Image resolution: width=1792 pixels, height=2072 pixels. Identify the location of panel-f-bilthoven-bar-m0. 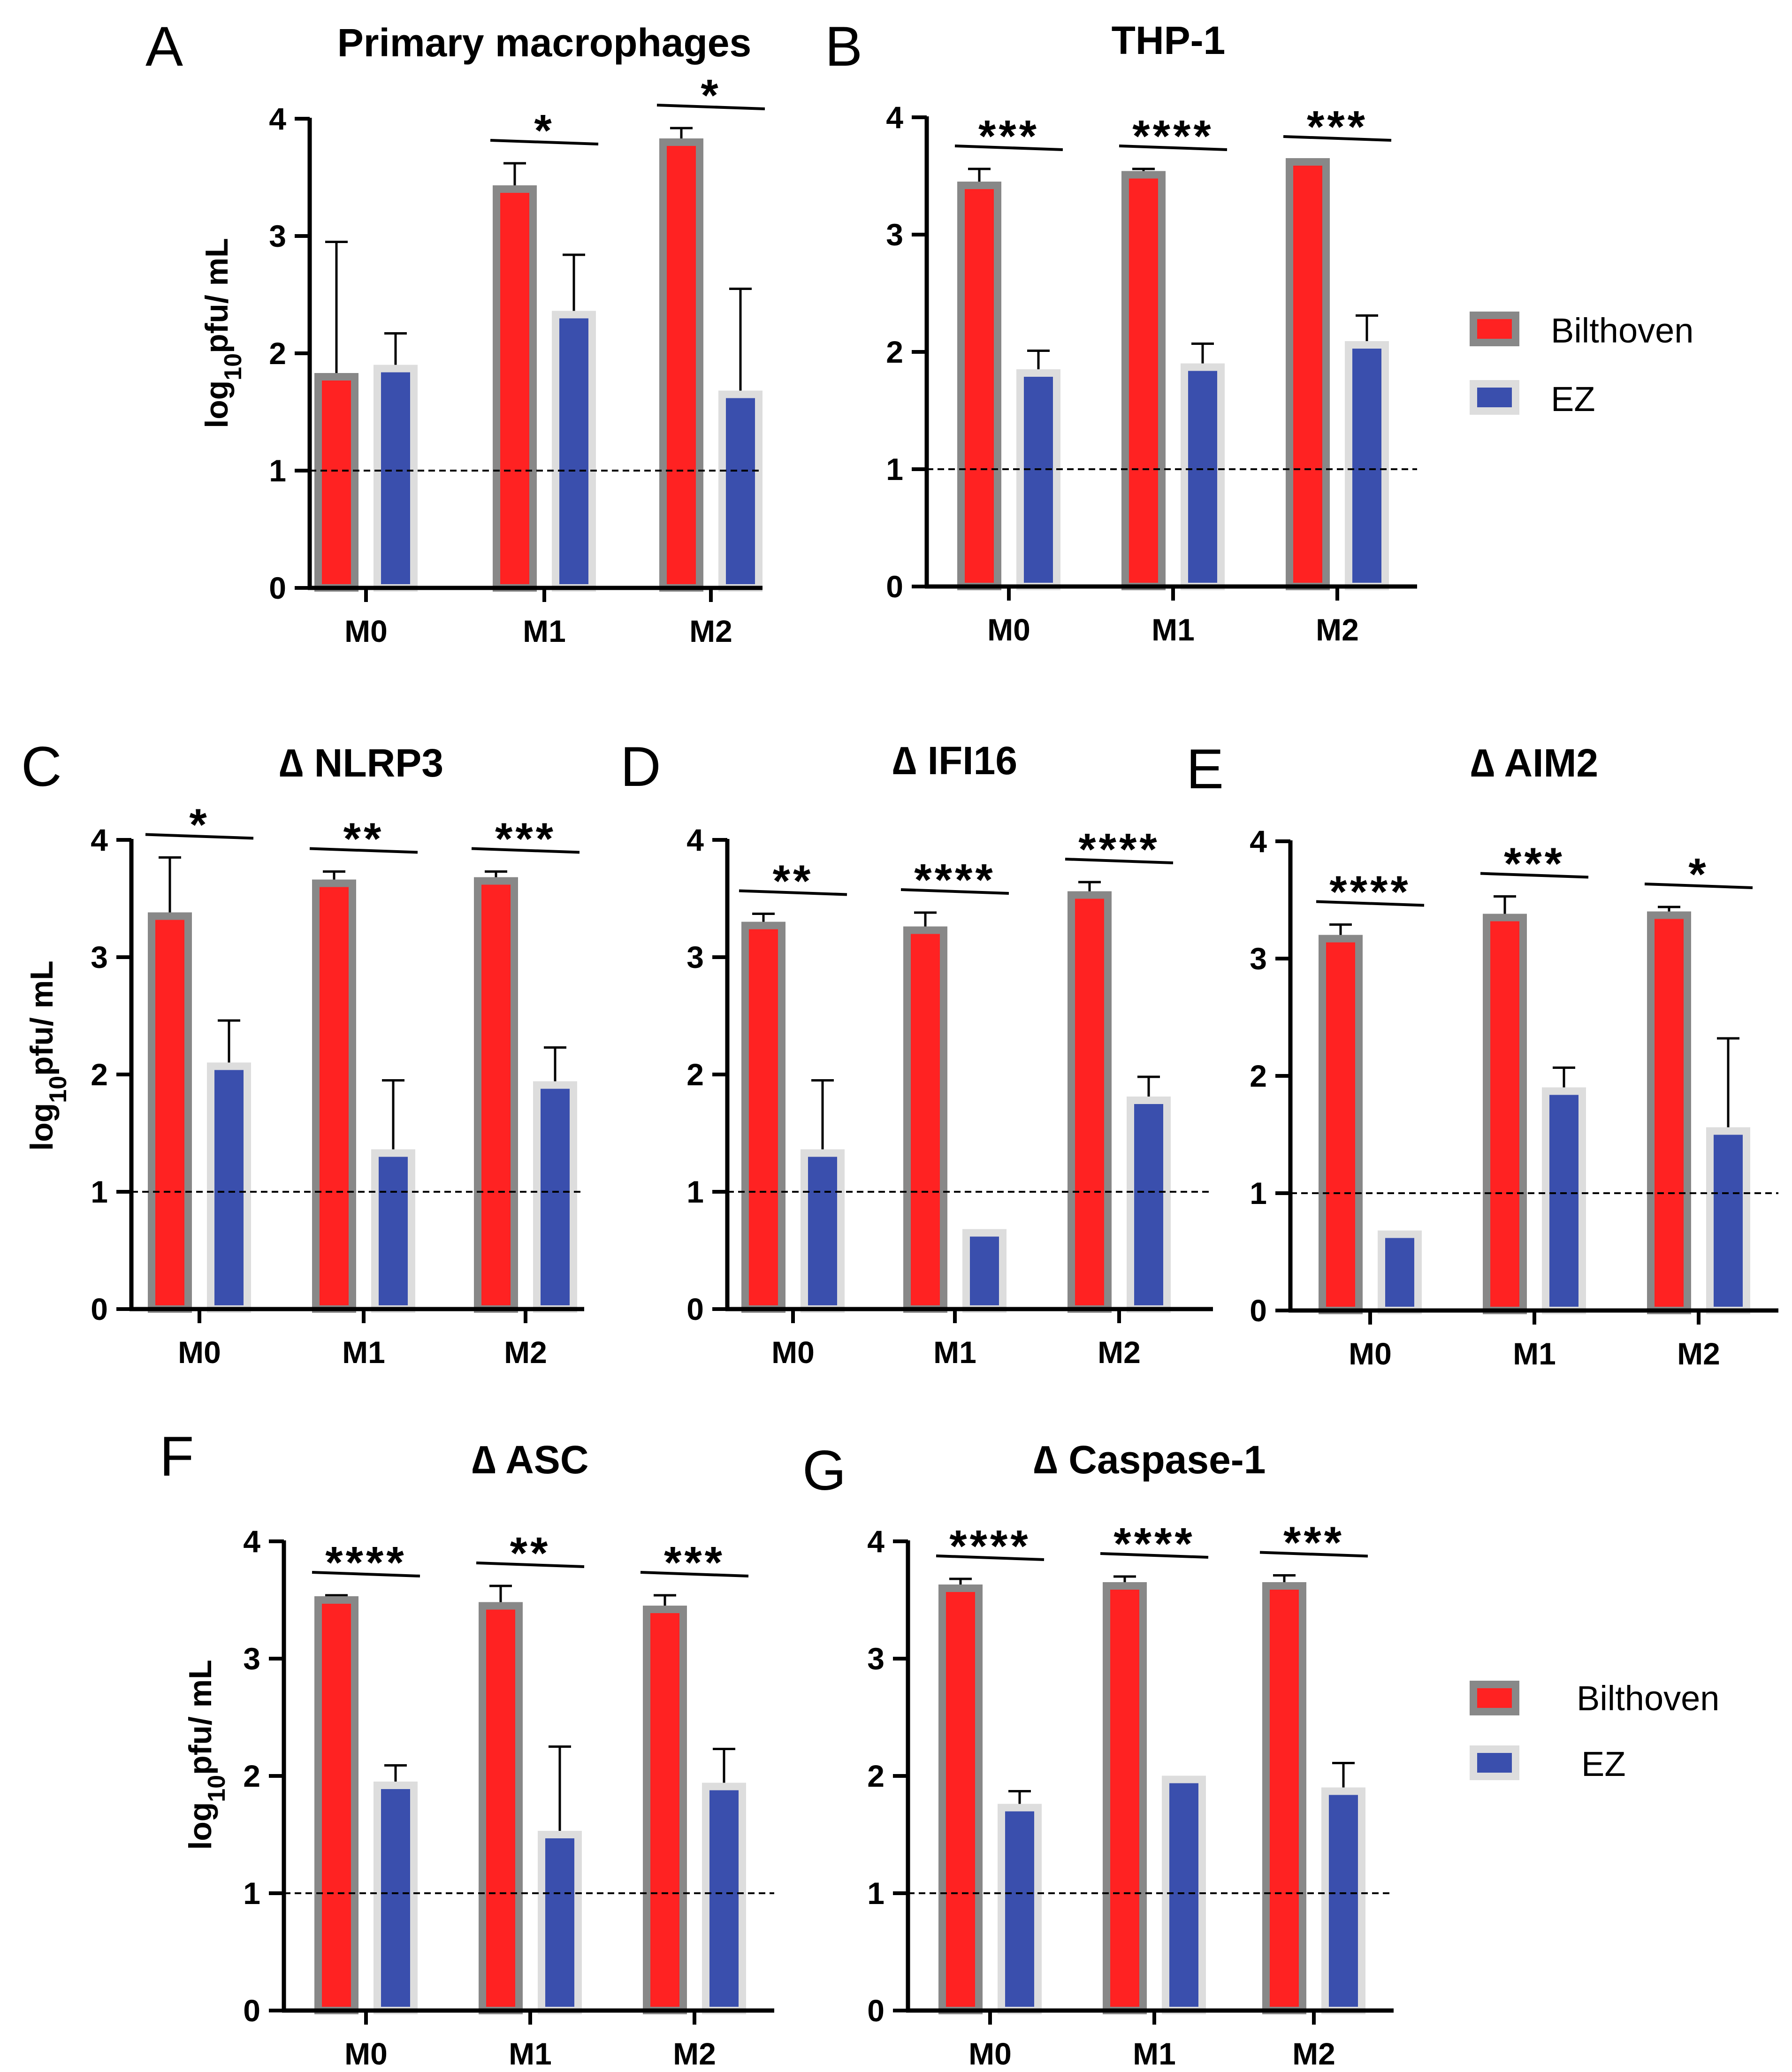
(336, 1805).